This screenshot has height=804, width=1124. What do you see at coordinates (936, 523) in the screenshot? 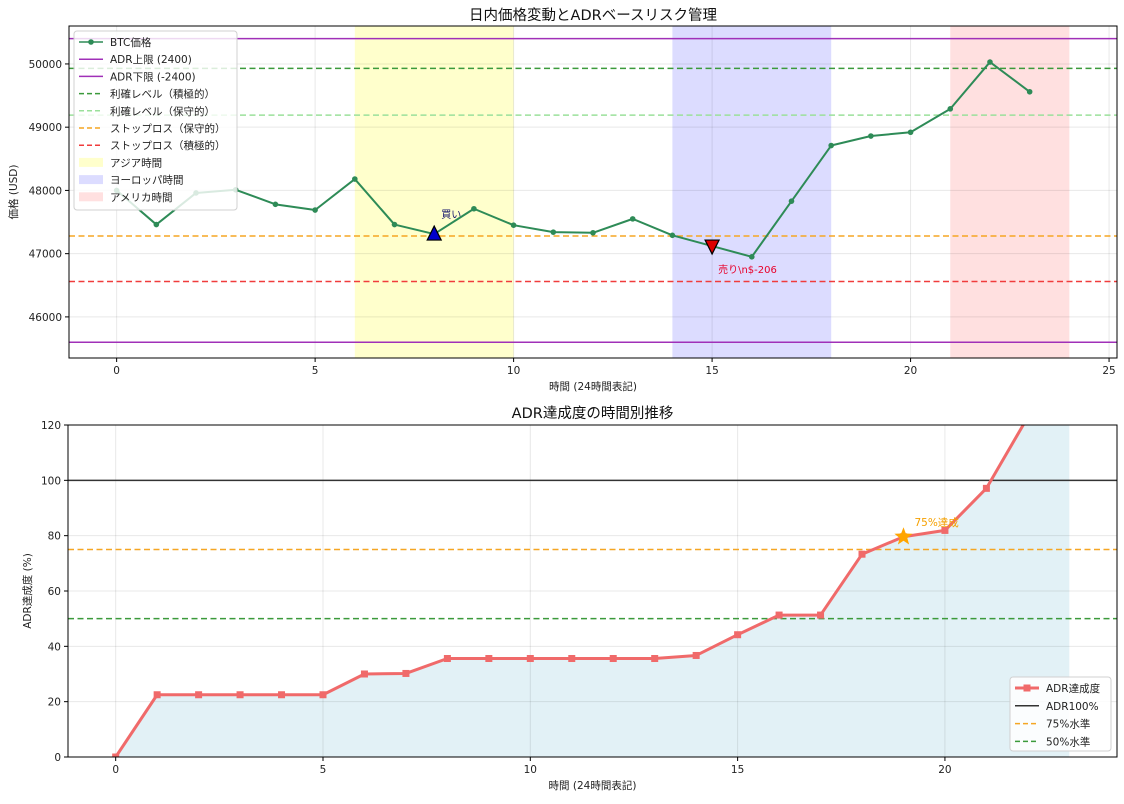
I see `milestone-label: 75%達成` at bounding box center [936, 523].